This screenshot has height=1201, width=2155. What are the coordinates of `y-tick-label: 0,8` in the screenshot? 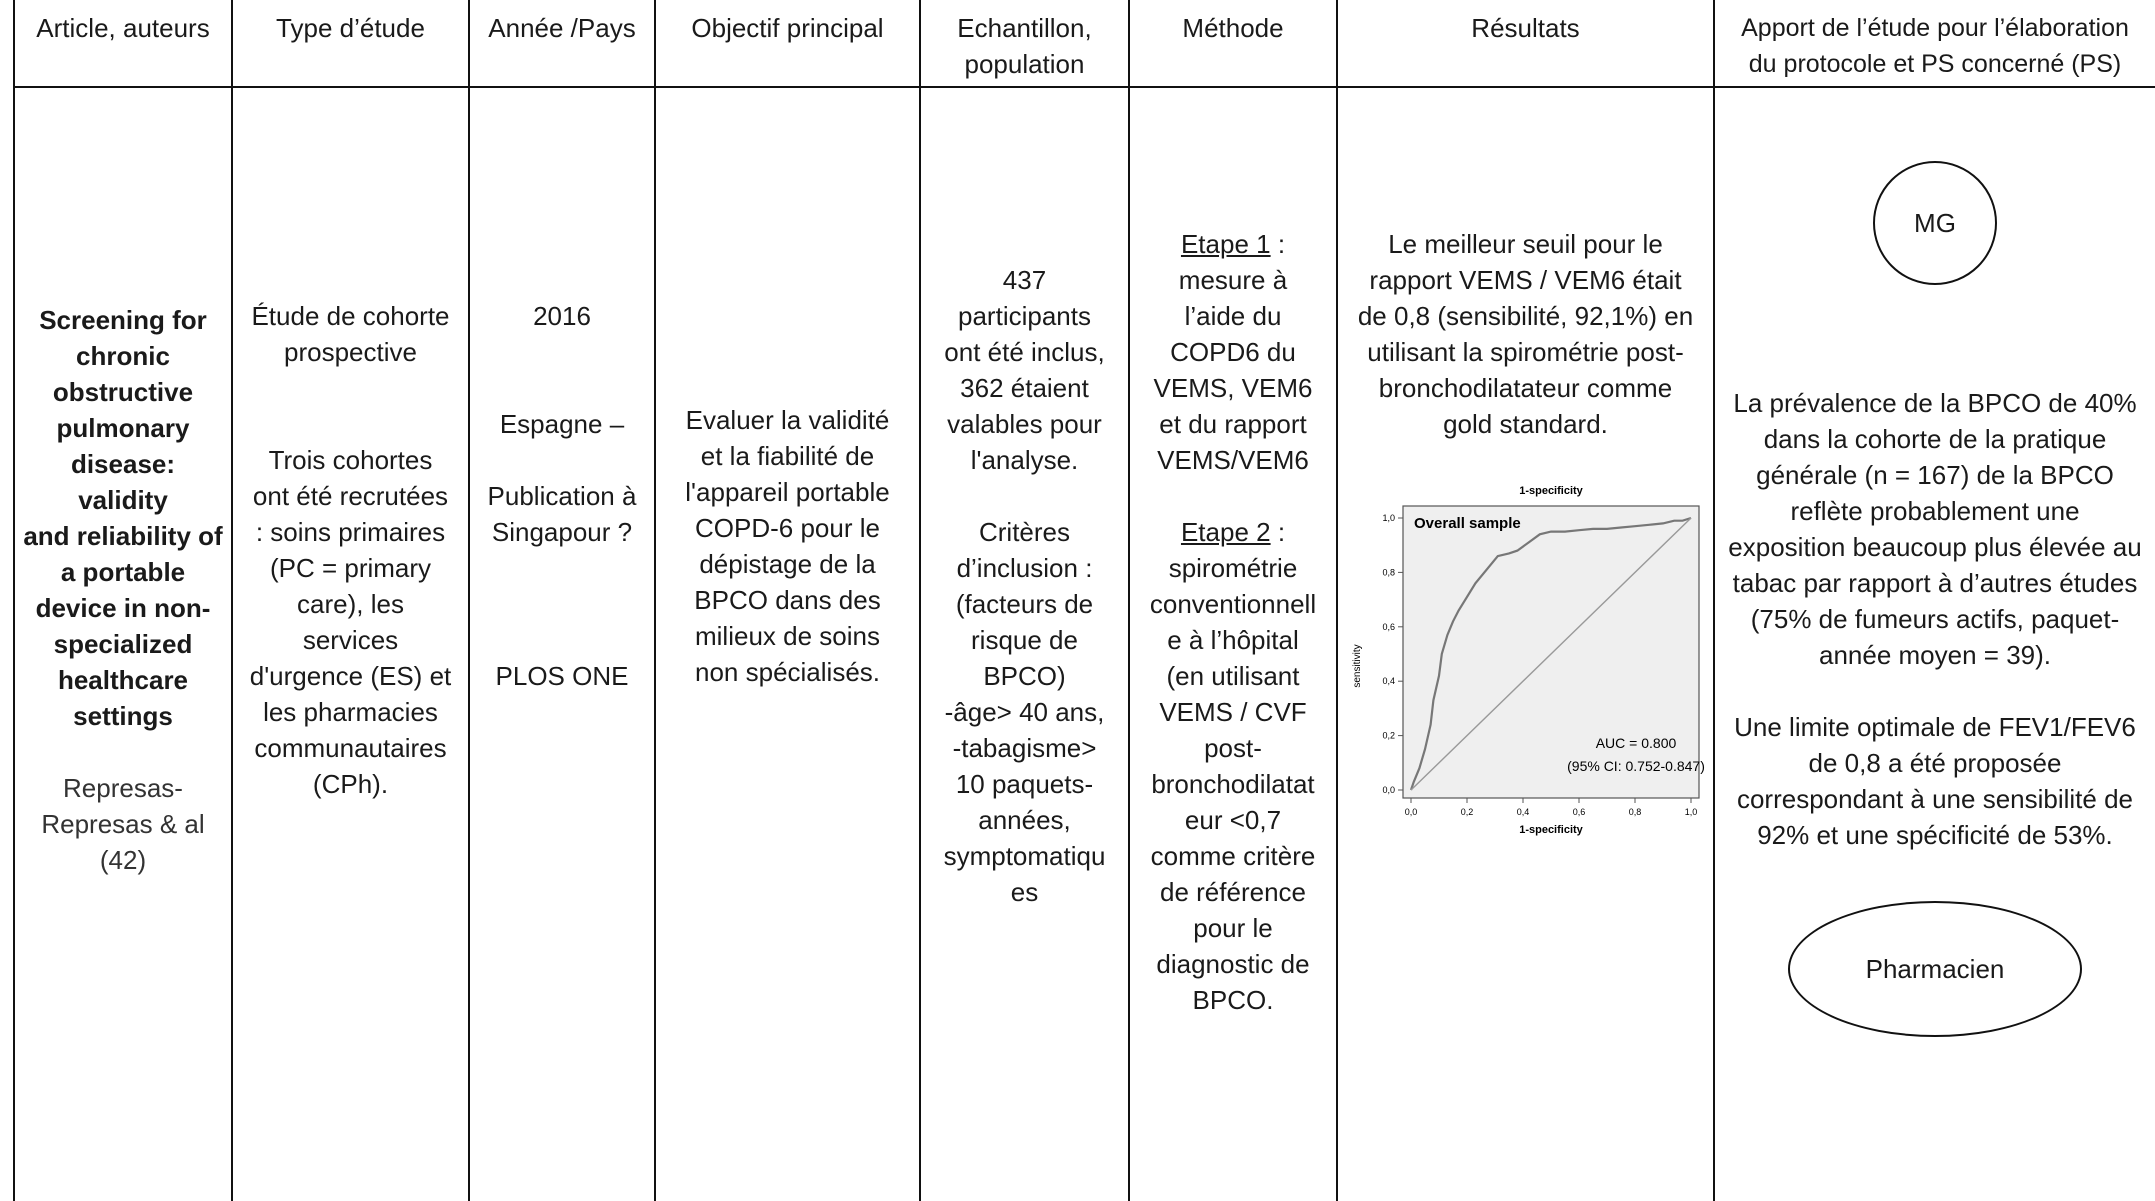 It's located at (1388, 572).